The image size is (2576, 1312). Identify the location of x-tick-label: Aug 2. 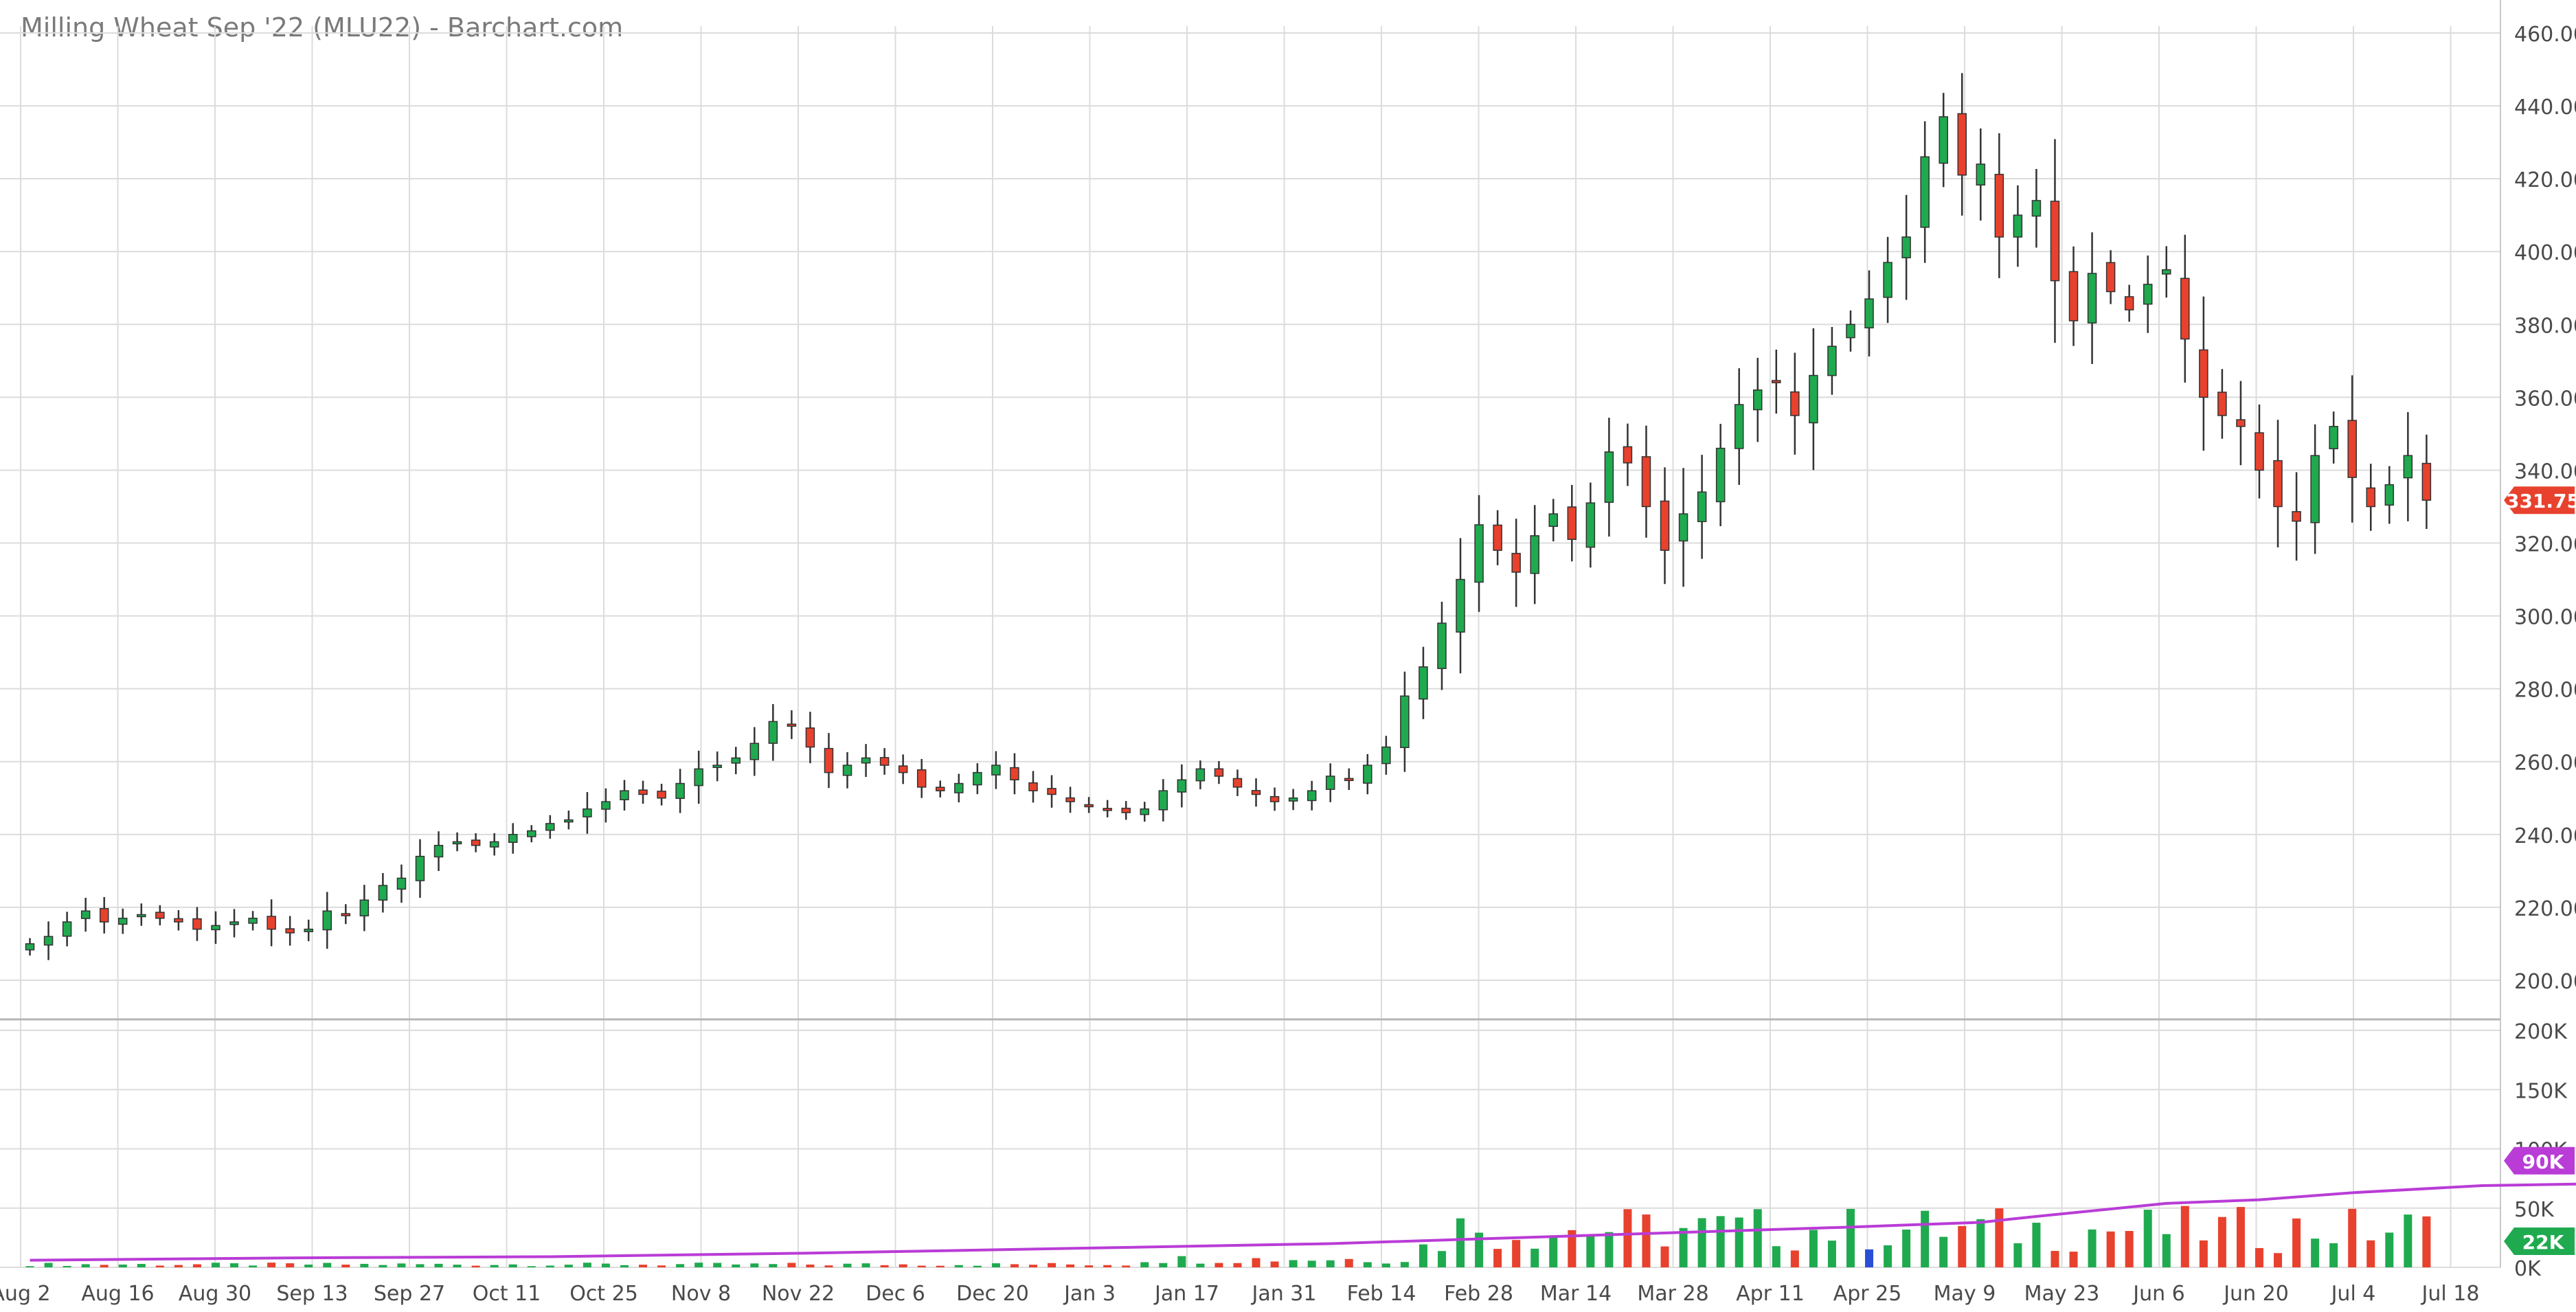
(25, 1294).